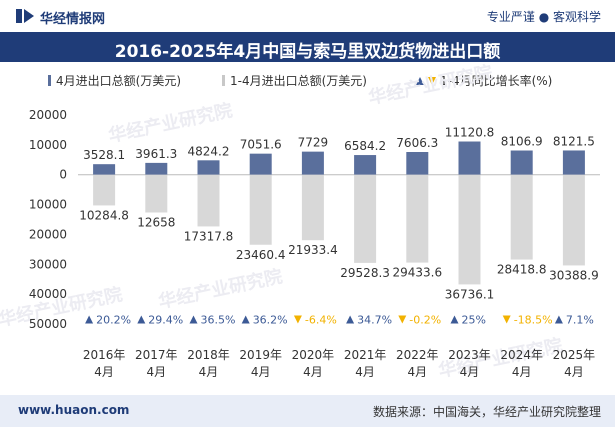  Describe the element at coordinates (209, 151) in the screenshot. I see `data-label-month: 4824.2` at that location.